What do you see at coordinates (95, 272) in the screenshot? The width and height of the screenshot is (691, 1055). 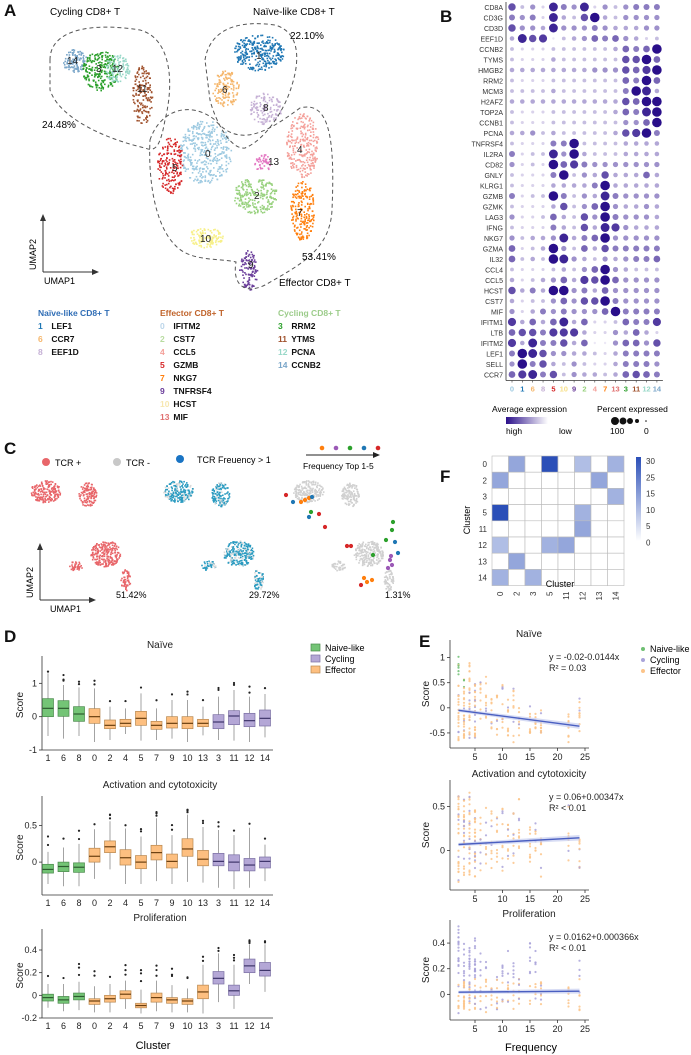 I see `arrowhead-right-icon` at bounding box center [95, 272].